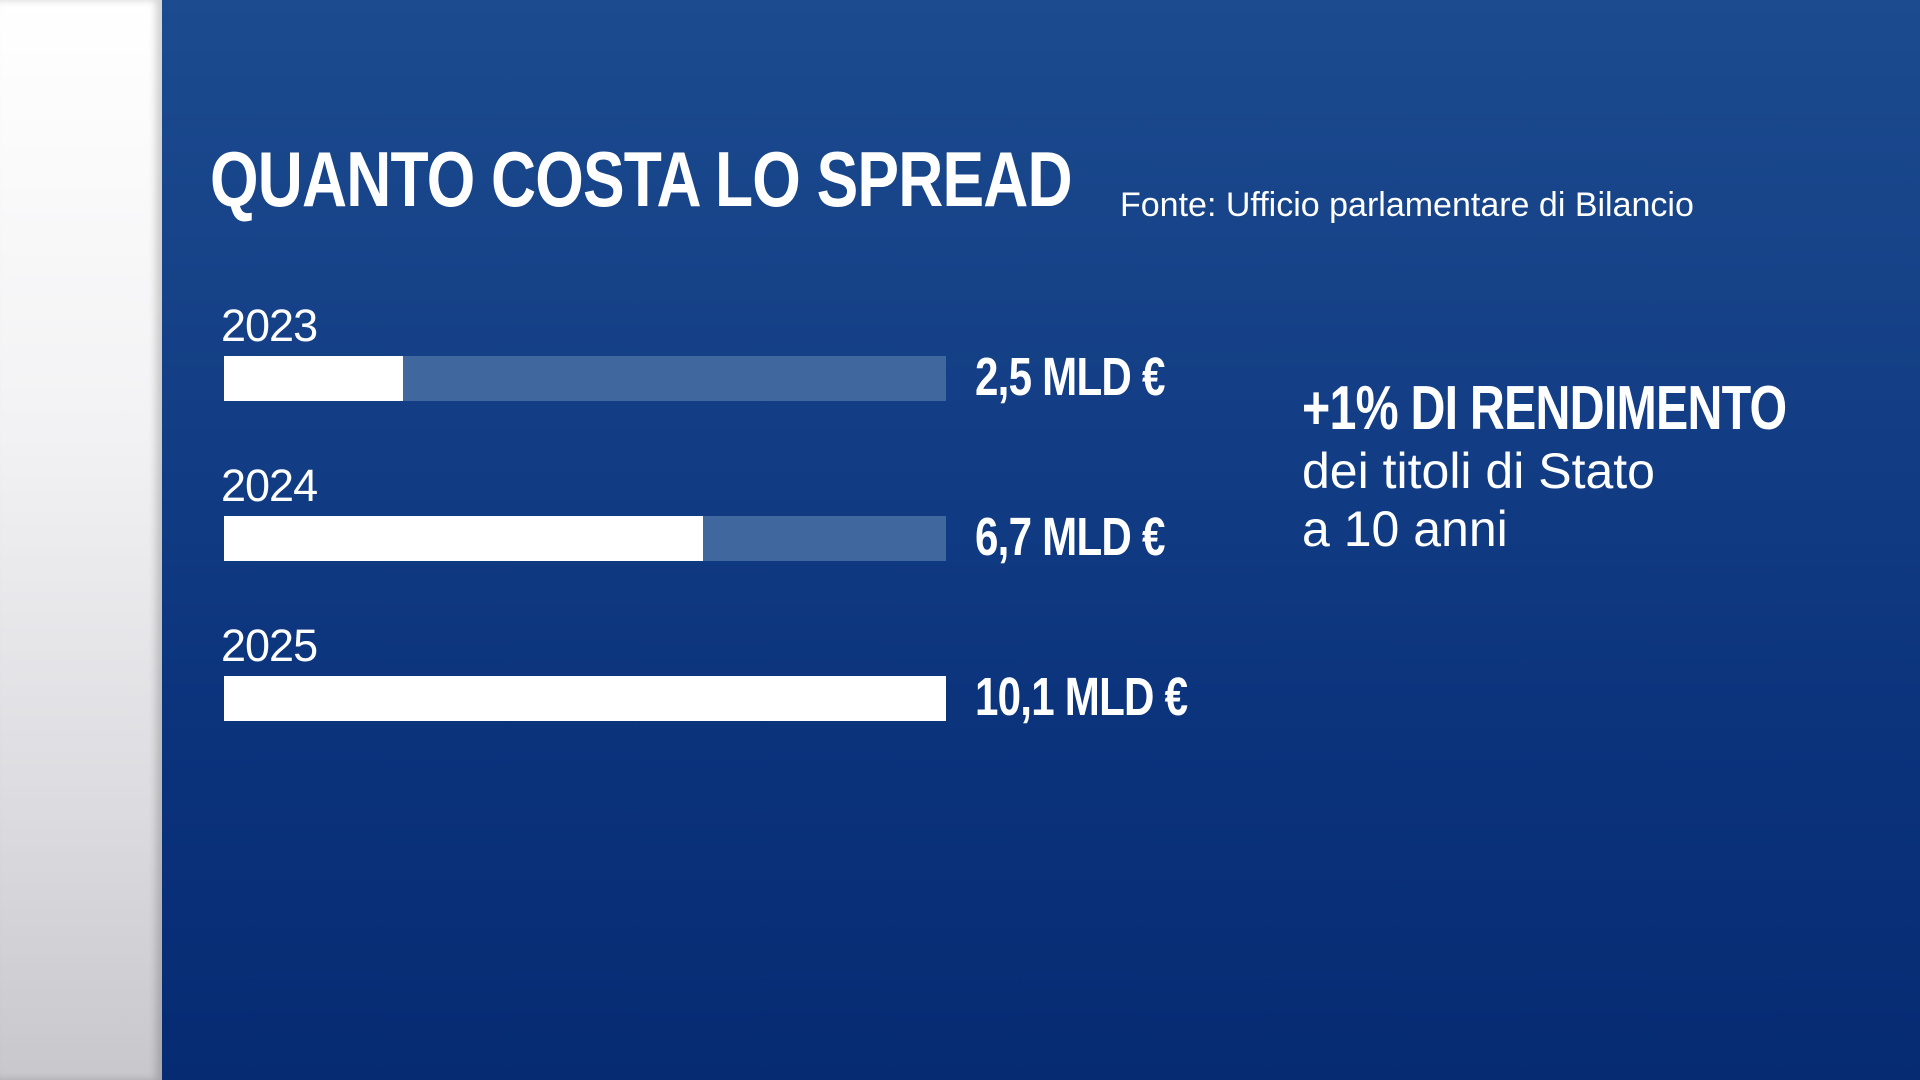 The image size is (1920, 1080). I want to click on year-label: 2025, so click(269, 645).